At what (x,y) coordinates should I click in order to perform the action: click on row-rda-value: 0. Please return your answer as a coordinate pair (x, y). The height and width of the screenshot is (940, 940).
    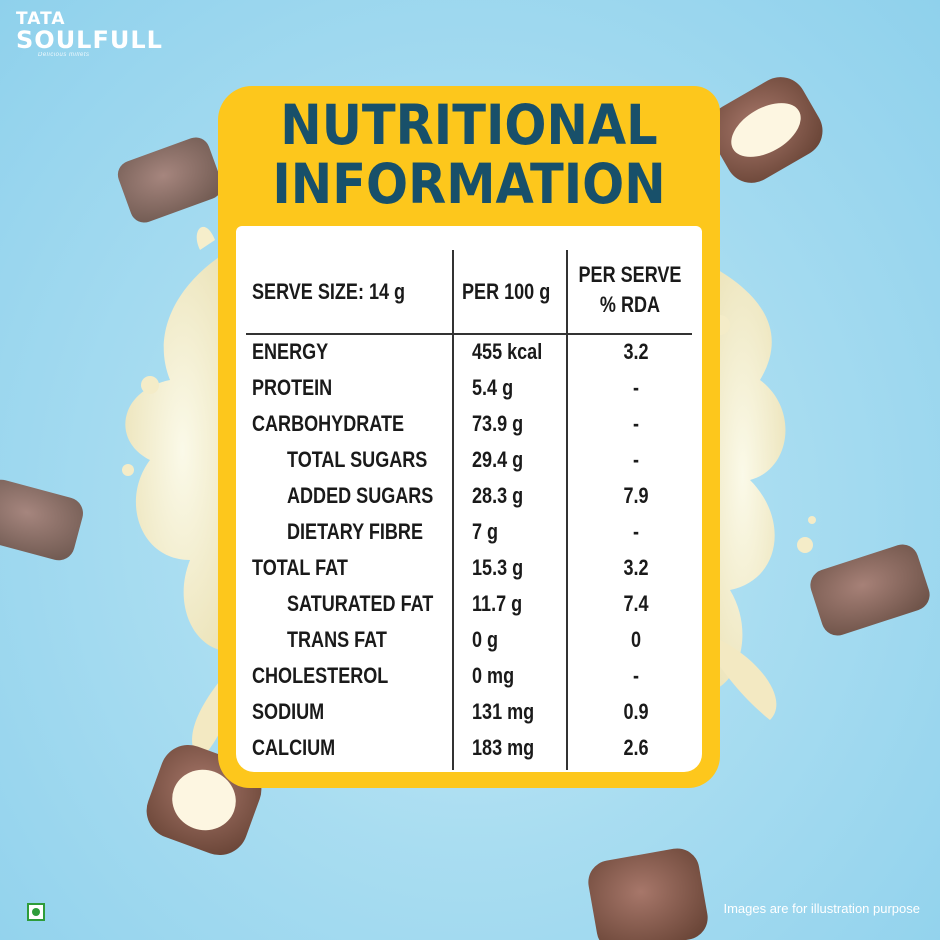
    Looking at the image, I should click on (636, 639).